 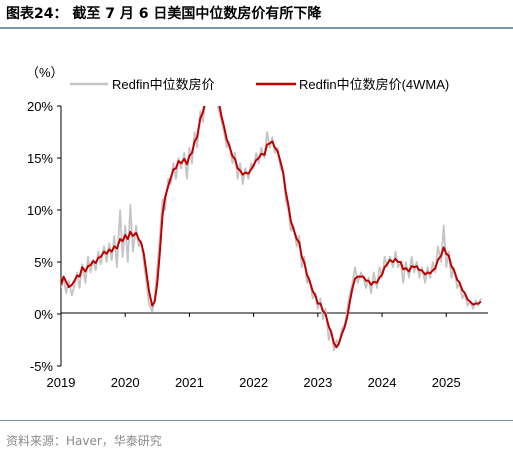 I want to click on legend-label-raw: Redfin中位数房价, so click(x=163, y=84).